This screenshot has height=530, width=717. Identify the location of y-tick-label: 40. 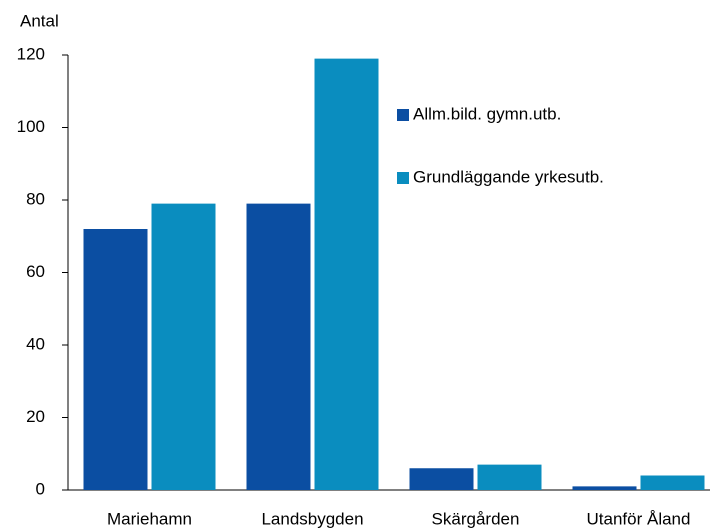
(35, 343).